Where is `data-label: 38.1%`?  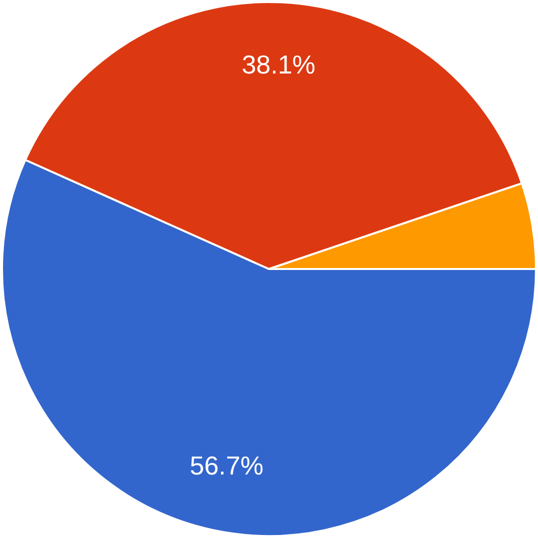 data-label: 38.1% is located at coordinates (279, 64).